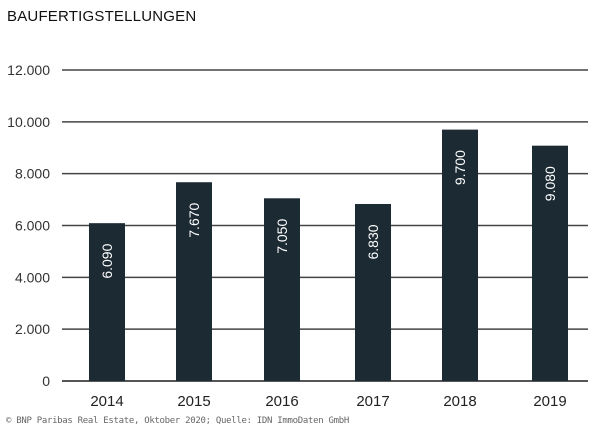 Image resolution: width=600 pixels, height=440 pixels. What do you see at coordinates (550, 183) in the screenshot?
I see `data-label: 9.080` at bounding box center [550, 183].